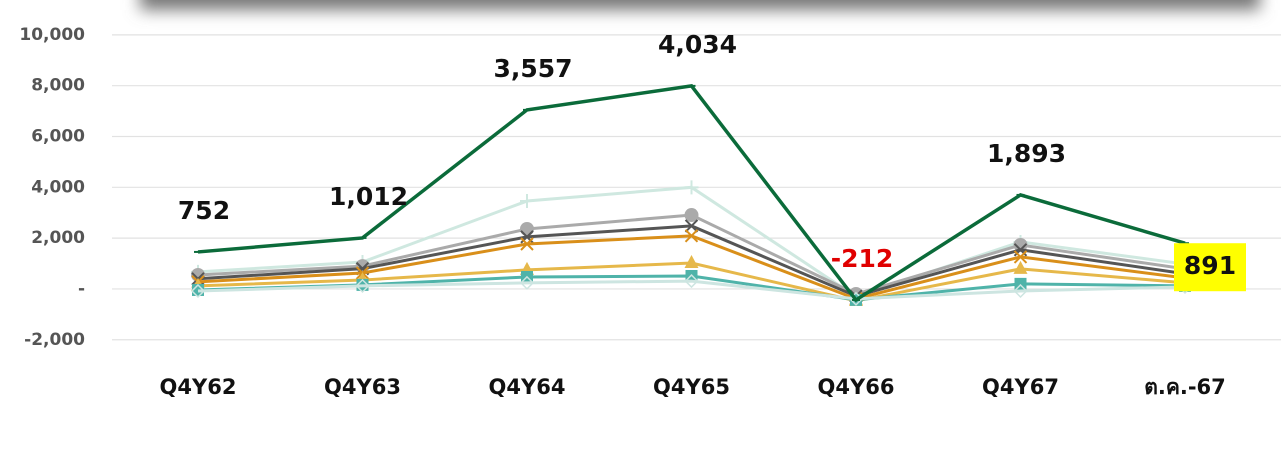 The width and height of the screenshot is (1281, 462). I want to click on x-tick-label: Q4Y62, so click(198, 387).